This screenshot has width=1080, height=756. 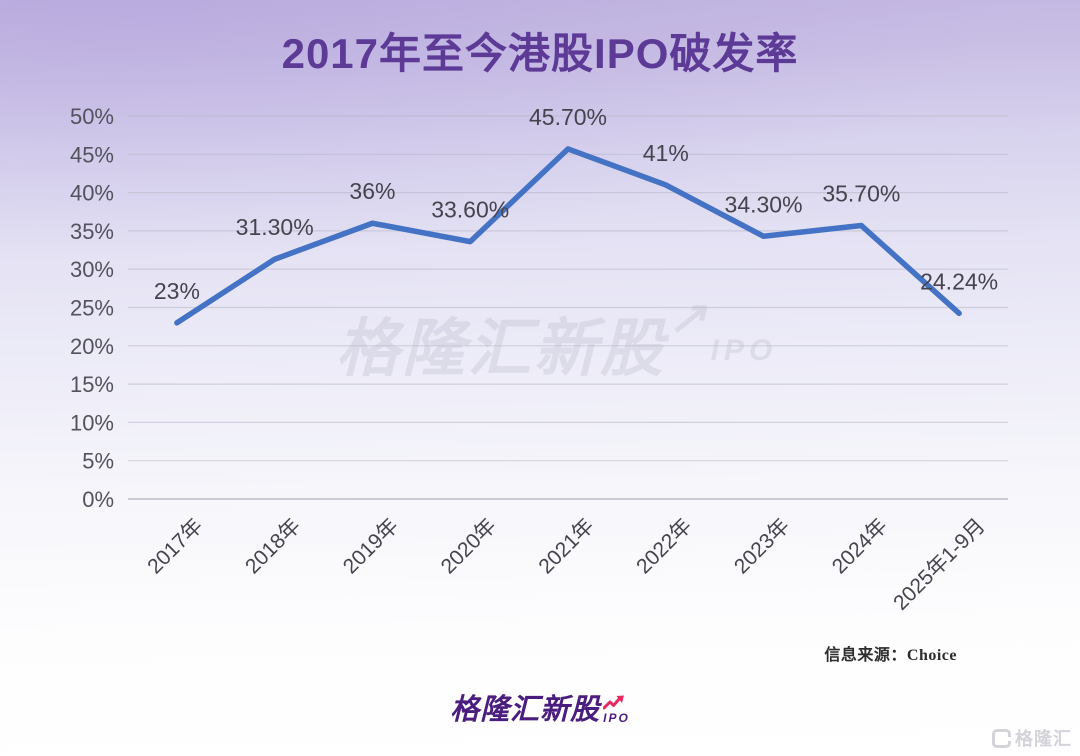 I want to click on x-axis-tick-label: 2025年1-9月, so click(x=939, y=564).